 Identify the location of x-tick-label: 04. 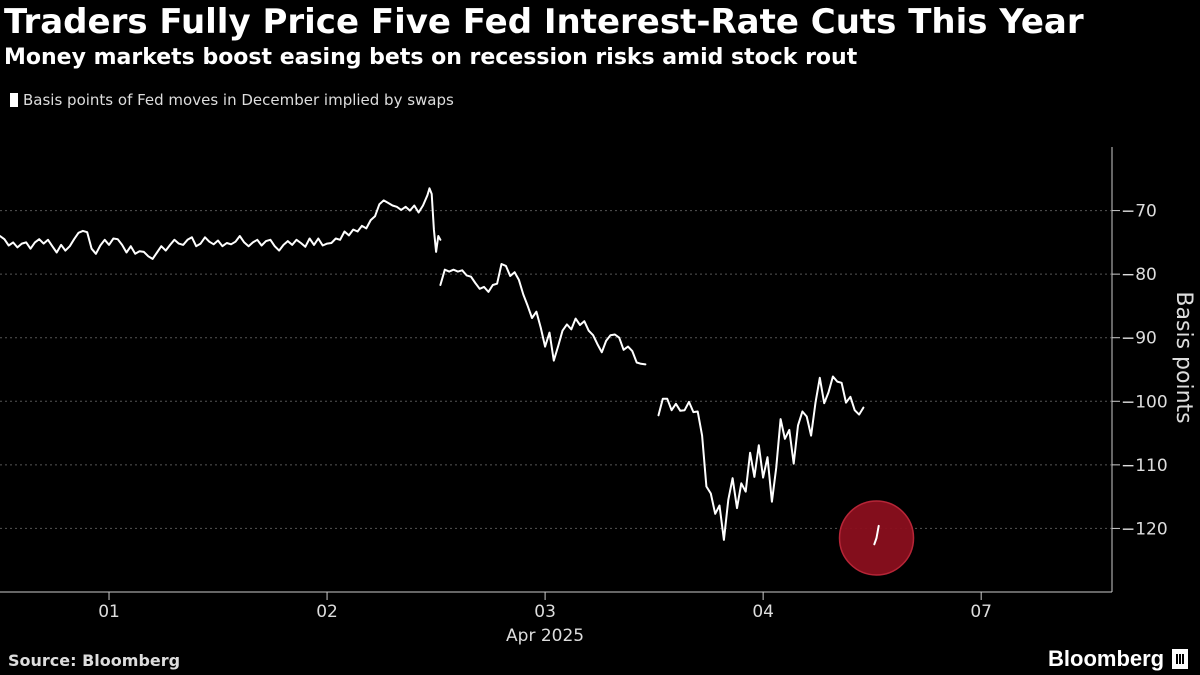
(763, 612).